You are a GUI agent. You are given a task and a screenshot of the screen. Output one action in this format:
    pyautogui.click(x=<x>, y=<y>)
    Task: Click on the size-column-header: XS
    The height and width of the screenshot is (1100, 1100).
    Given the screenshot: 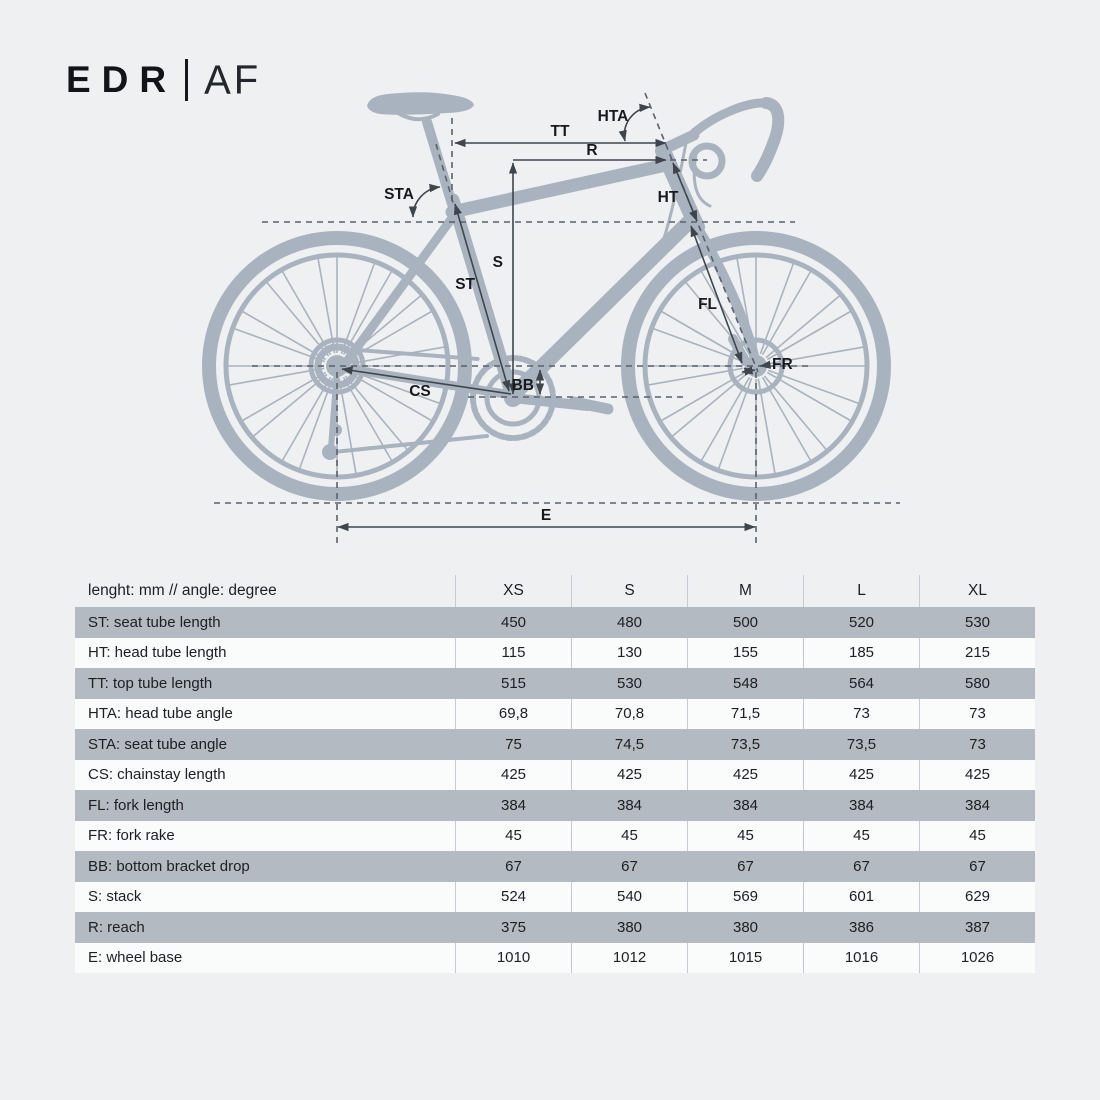 What is the action you would take?
    pyautogui.click(x=513, y=591)
    